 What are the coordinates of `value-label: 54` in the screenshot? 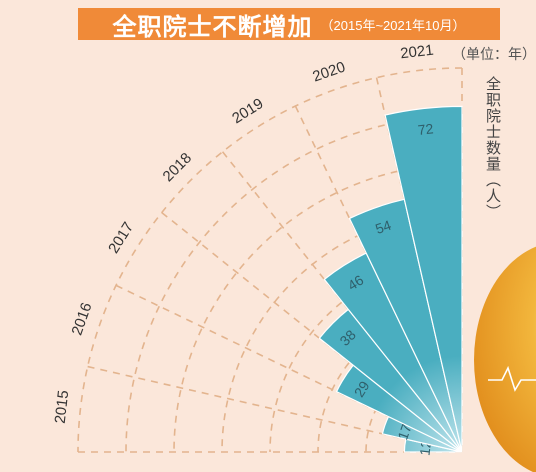 It's located at (383, 227).